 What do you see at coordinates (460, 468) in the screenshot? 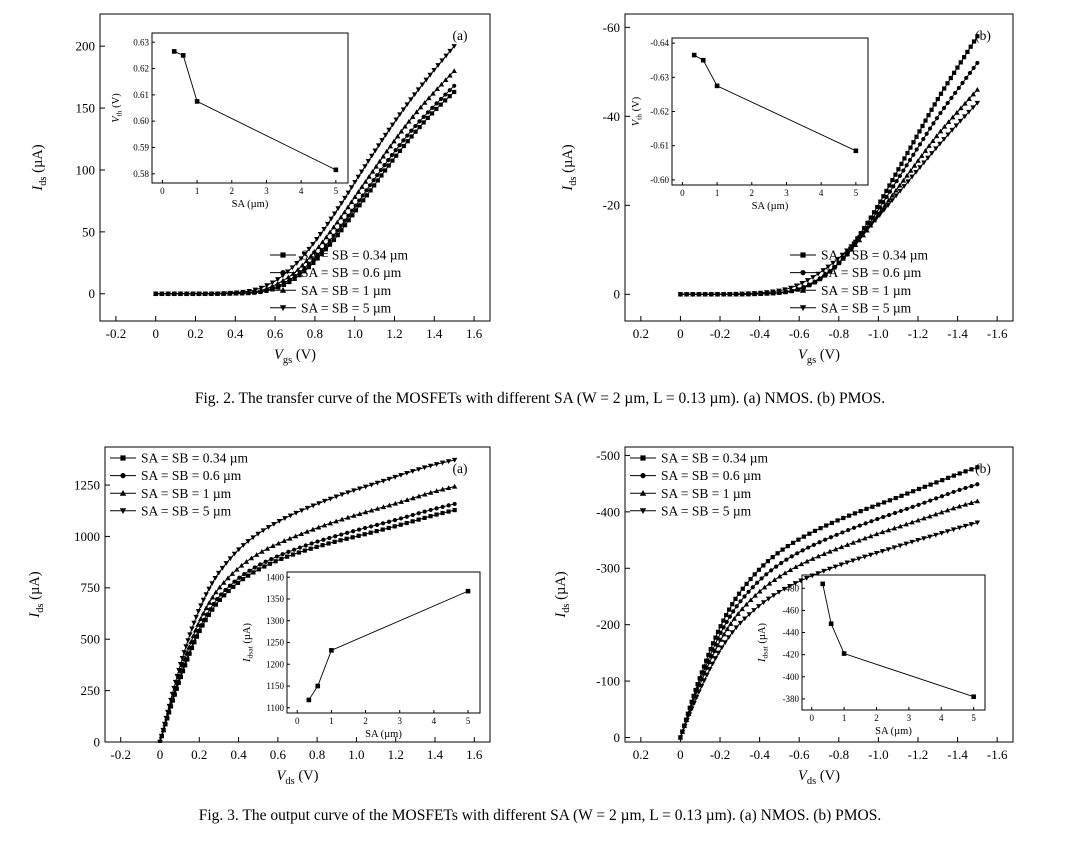
I see `panel-label: (a)` at bounding box center [460, 468].